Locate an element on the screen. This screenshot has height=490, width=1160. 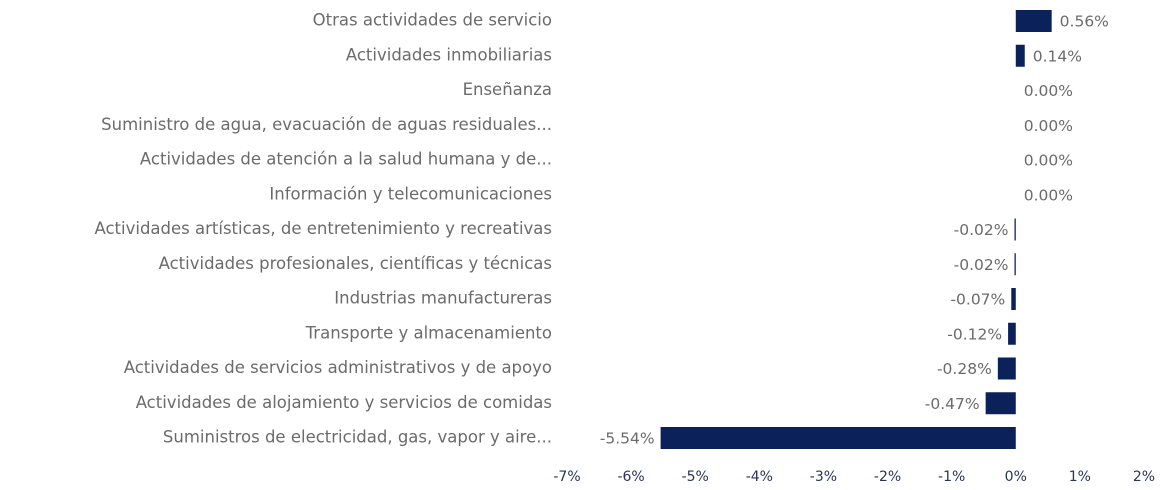
x-tick-label: -5% is located at coordinates (695, 477).